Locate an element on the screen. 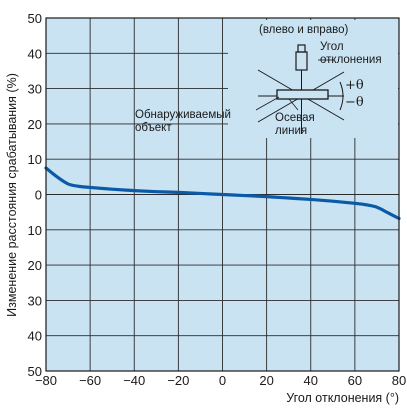 The image size is (407, 408). x-tick-label: 80 is located at coordinates (399, 380).